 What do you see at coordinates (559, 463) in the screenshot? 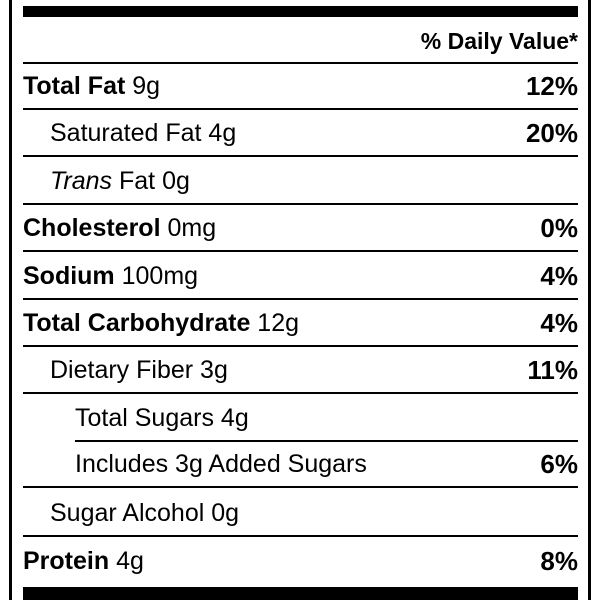
I see `daily-value-percent: 6%` at bounding box center [559, 463].